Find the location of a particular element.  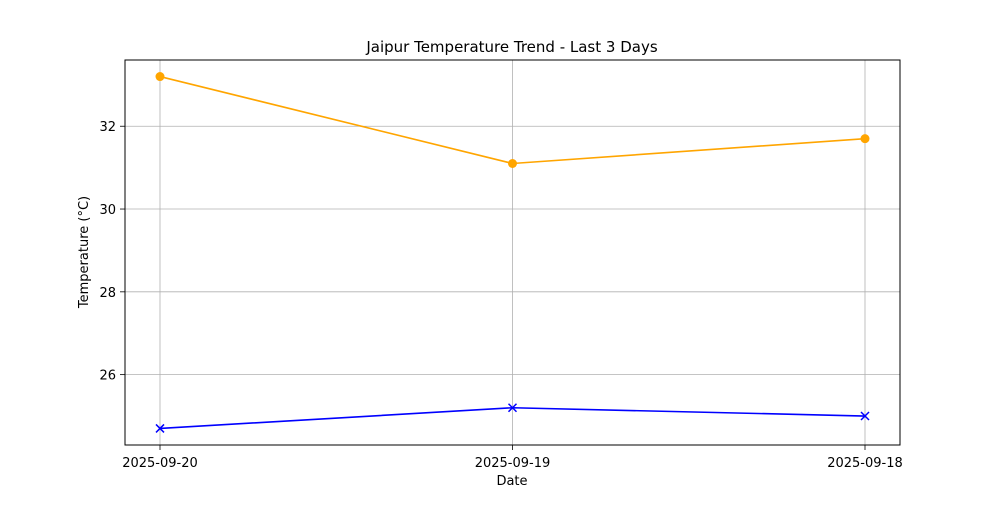

x-tick-label: 2025-09-20 is located at coordinates (160, 463).